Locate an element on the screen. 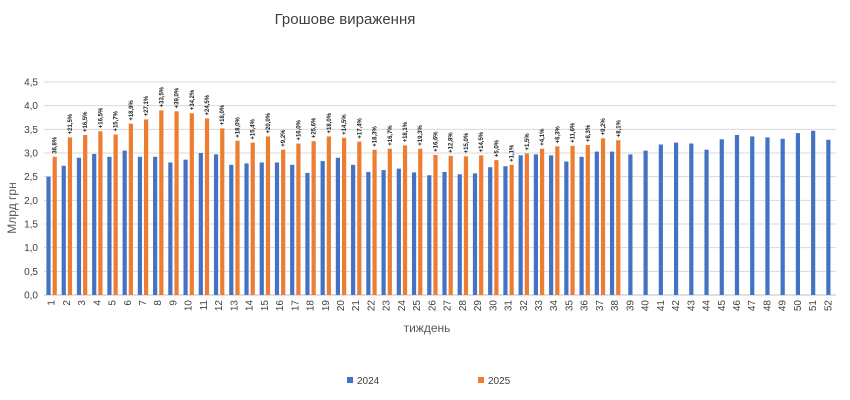 The height and width of the screenshot is (400, 850). y-tick-label: 3,0 is located at coordinates (31, 154).